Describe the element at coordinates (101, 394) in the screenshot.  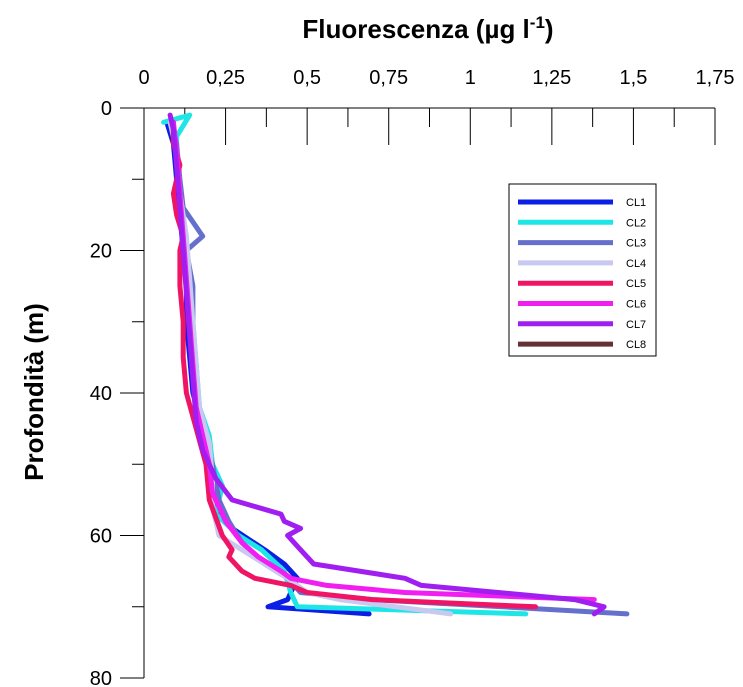
I see `y-tick-label: 40` at that location.